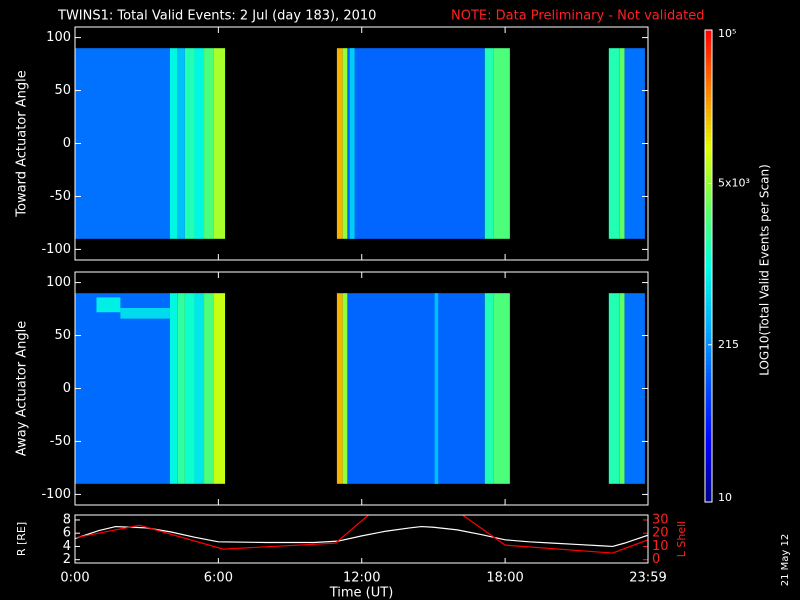  Describe the element at coordinates (218, 578) in the screenshot. I see `x-tick-label: 6:00` at that location.